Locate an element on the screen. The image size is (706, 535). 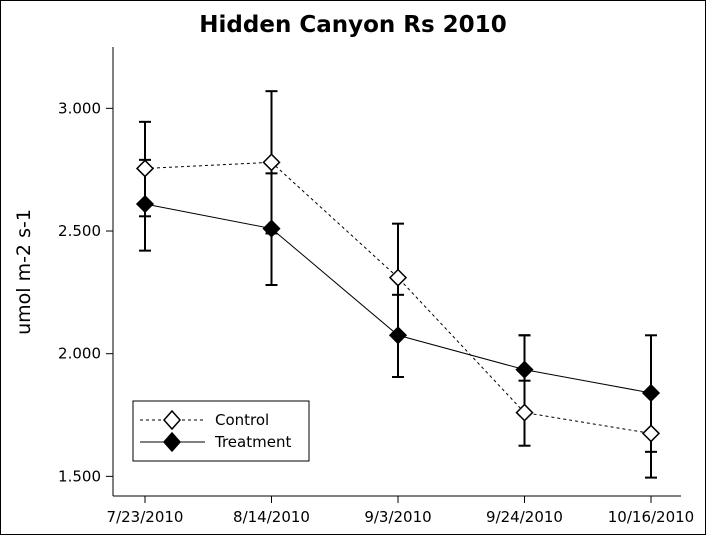
x-tick-label: 8/14/2010 is located at coordinates (271, 517).